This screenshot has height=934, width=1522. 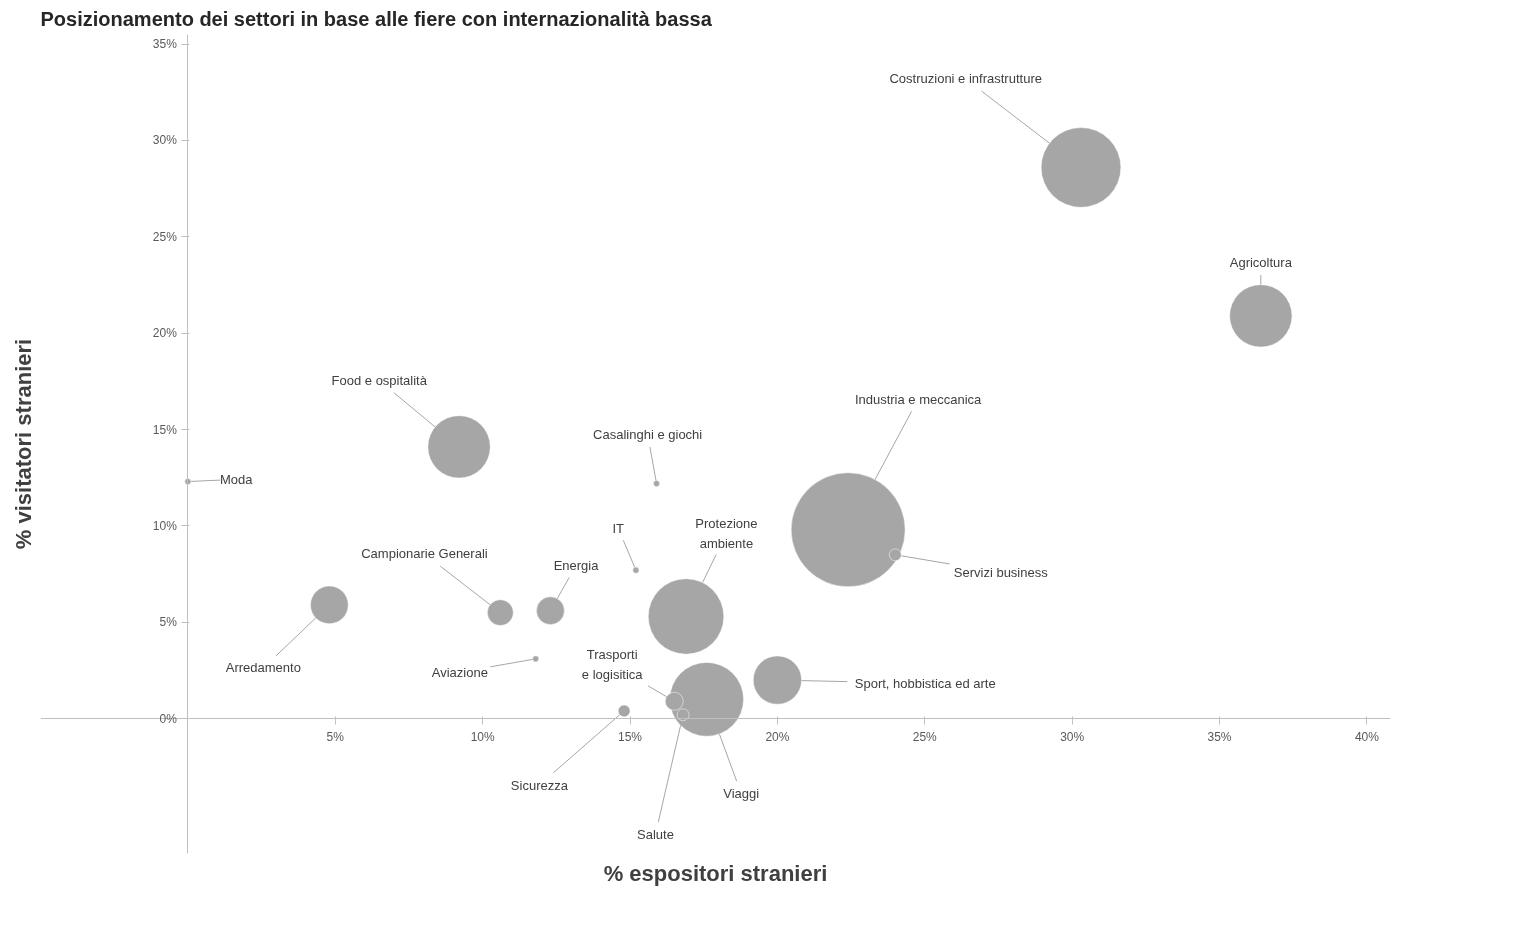 I want to click on annotation: Servizi business, so click(x=1001, y=573).